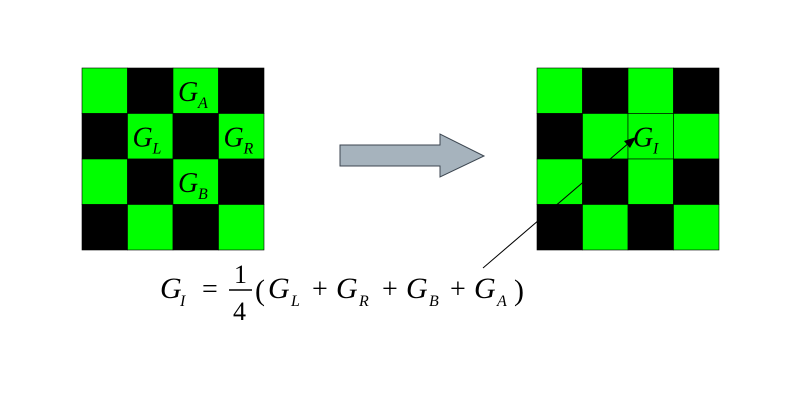 The image size is (800, 400). Describe the element at coordinates (202, 103) in the screenshot. I see `cell-label-subscript-a: A` at that location.